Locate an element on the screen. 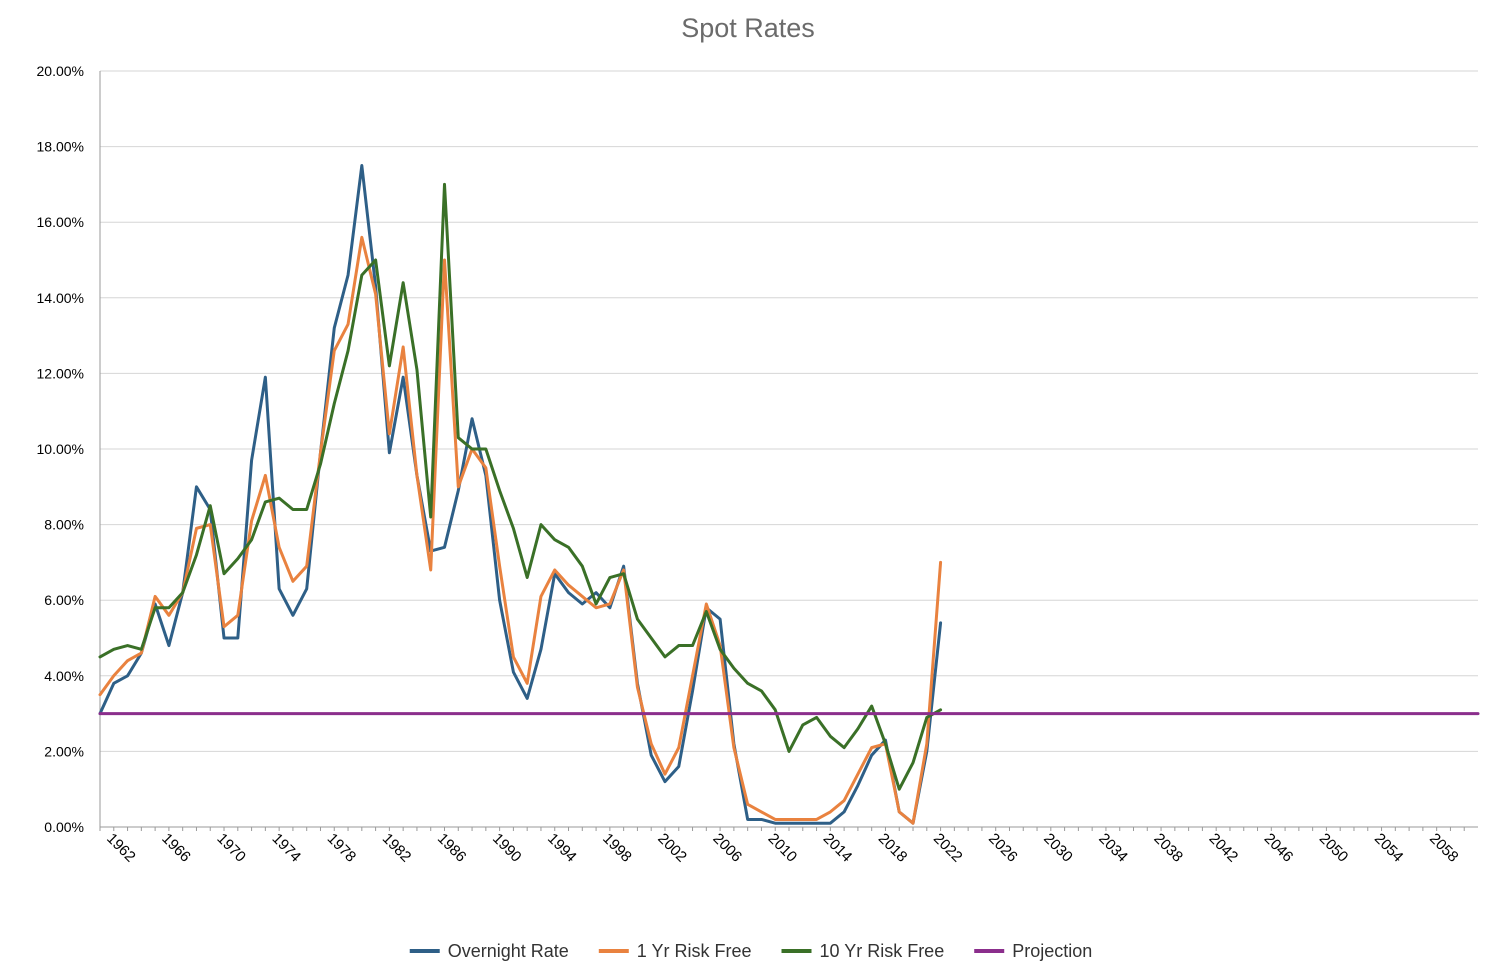 This screenshot has width=1502, height=974. x-tick-label: 2050 is located at coordinates (1334, 848).